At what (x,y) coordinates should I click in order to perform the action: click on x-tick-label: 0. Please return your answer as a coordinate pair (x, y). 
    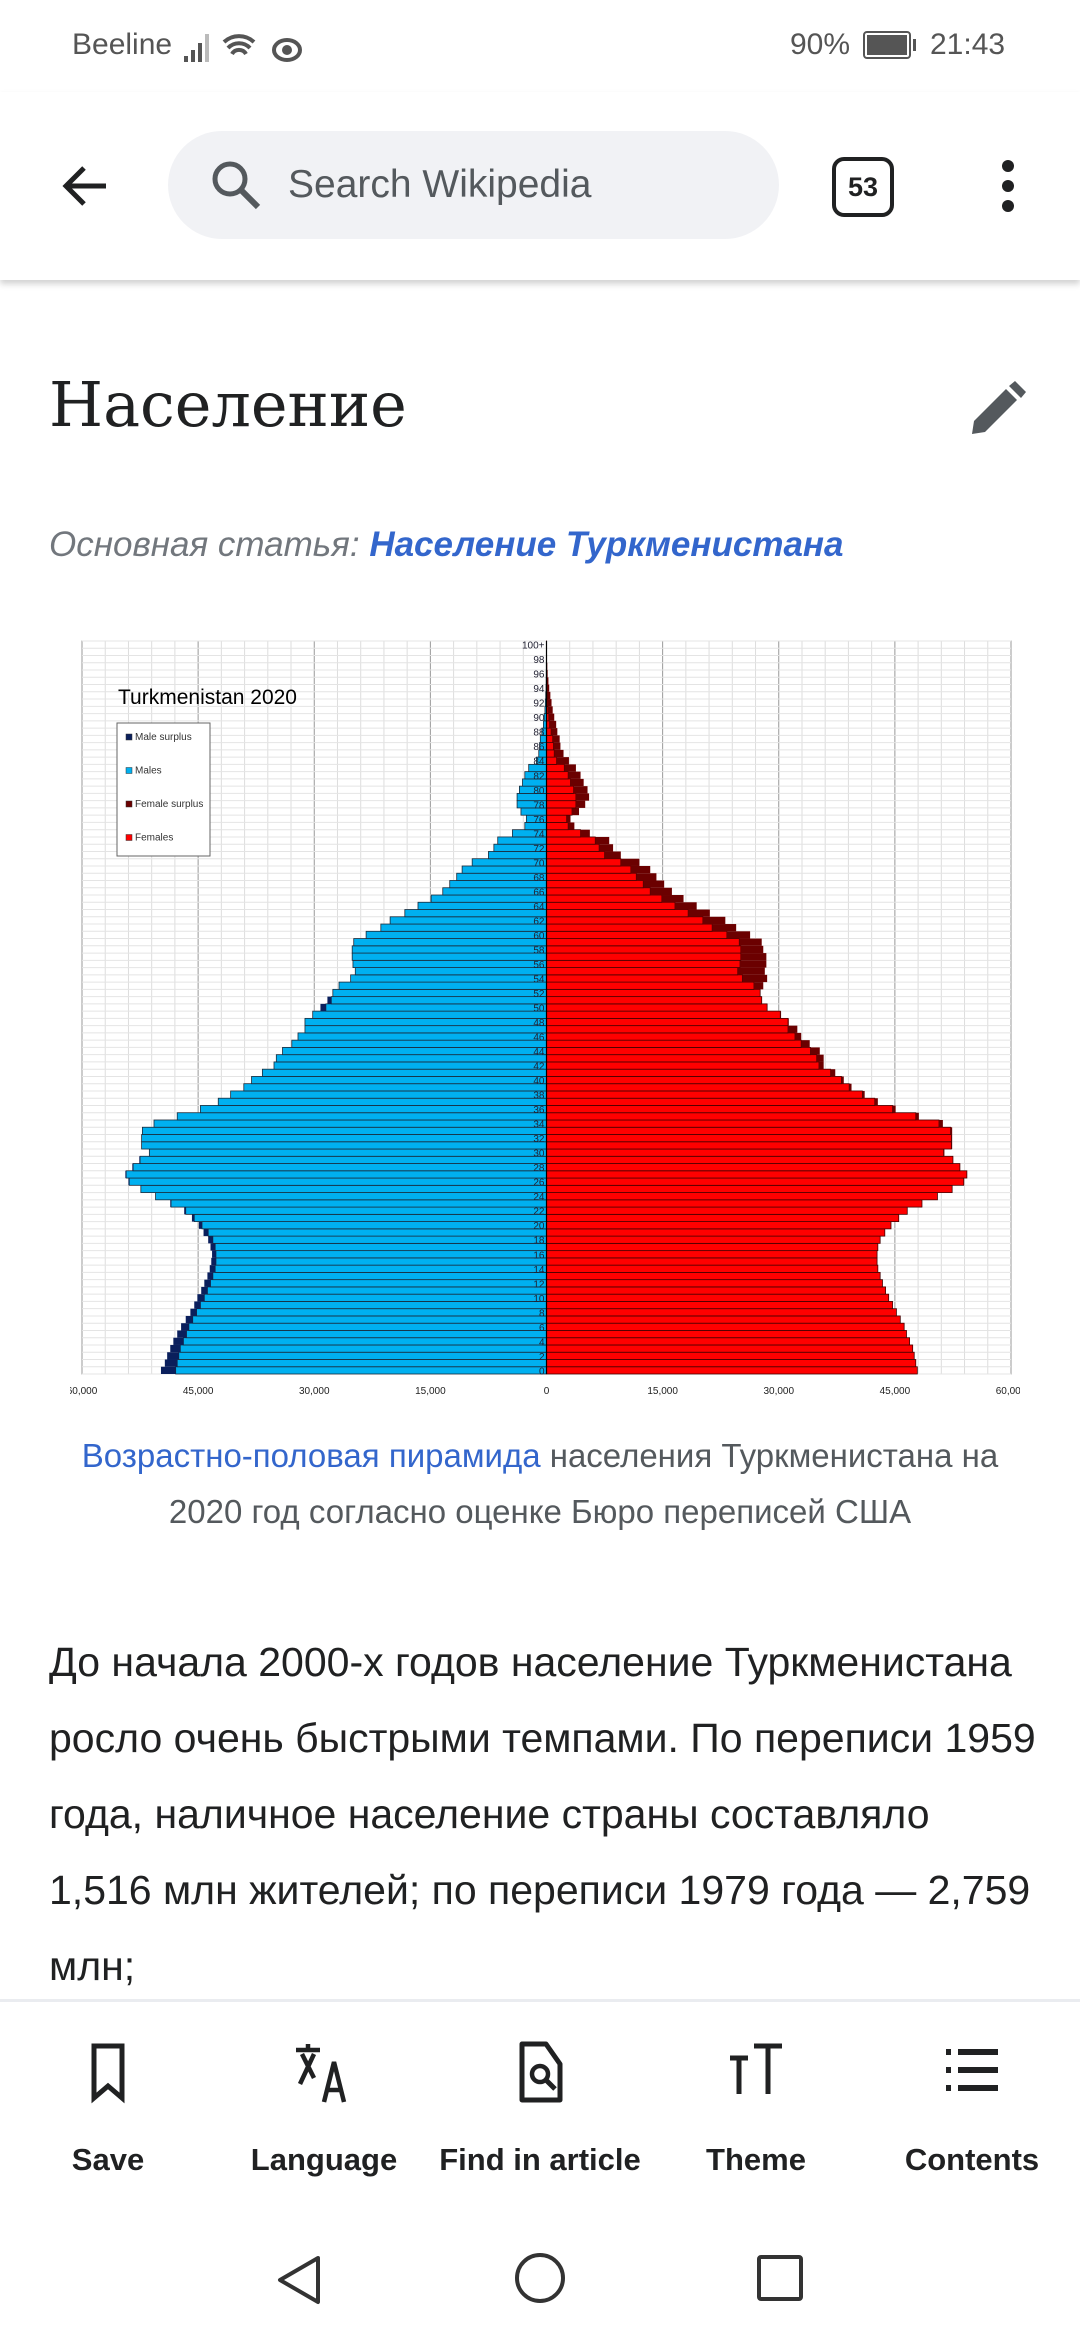
    Looking at the image, I should click on (547, 1391).